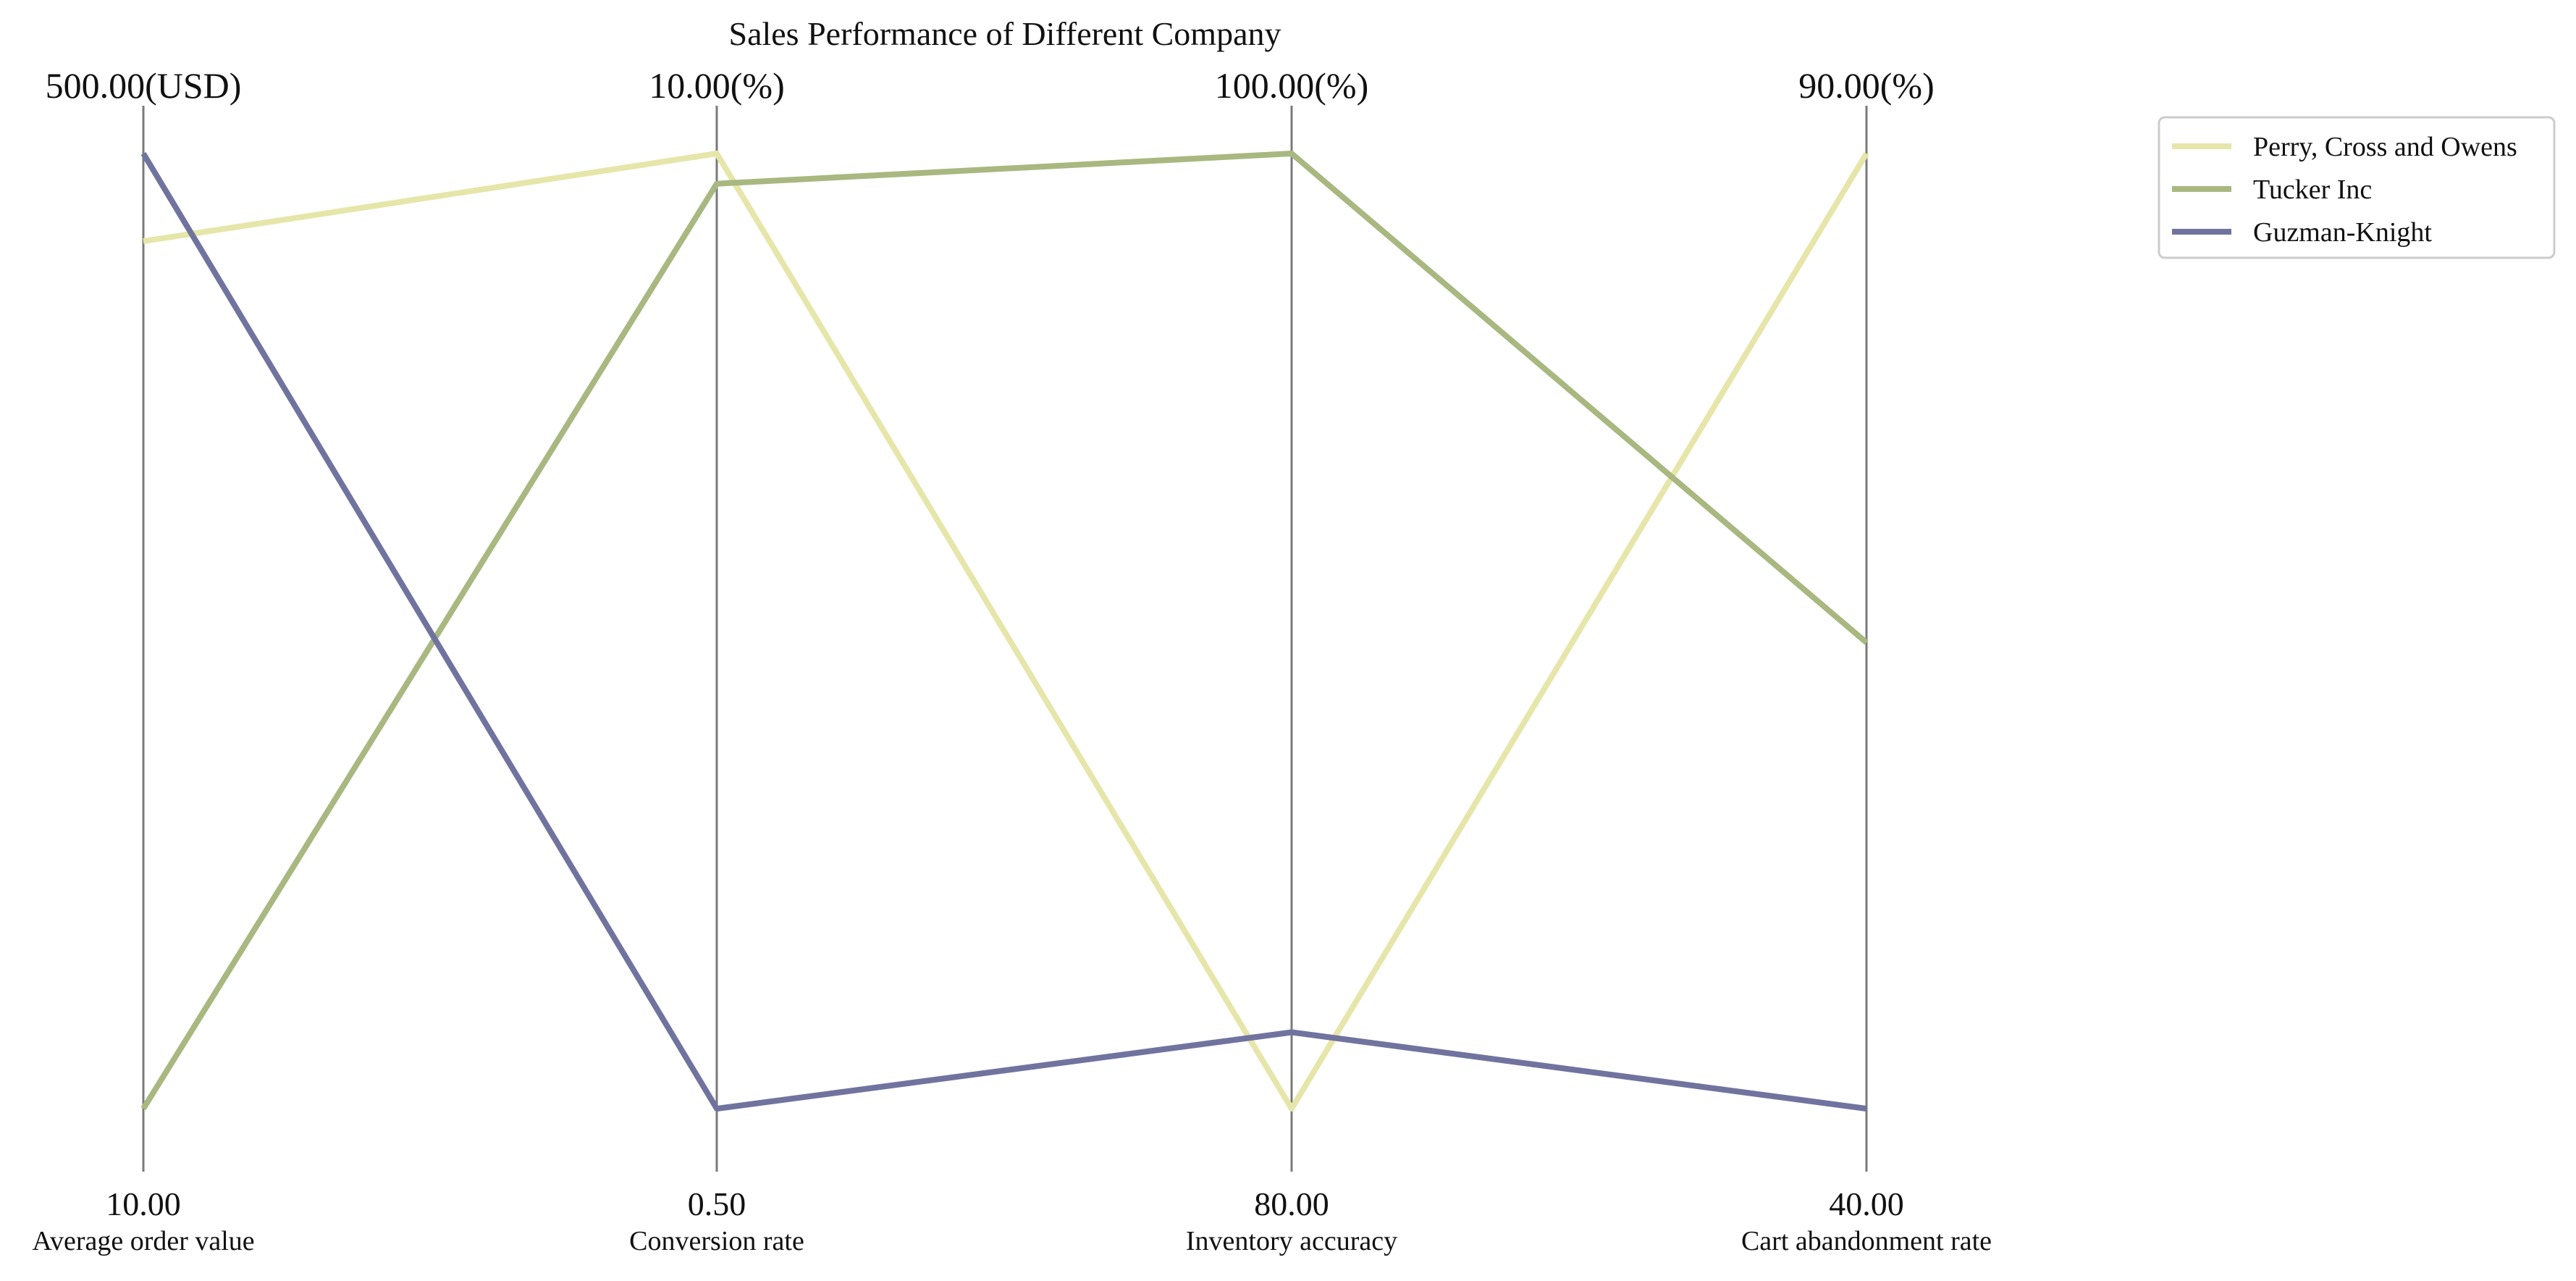  Describe the element at coordinates (2312, 190) in the screenshot. I see `legend-label: Tucker Inc` at that location.